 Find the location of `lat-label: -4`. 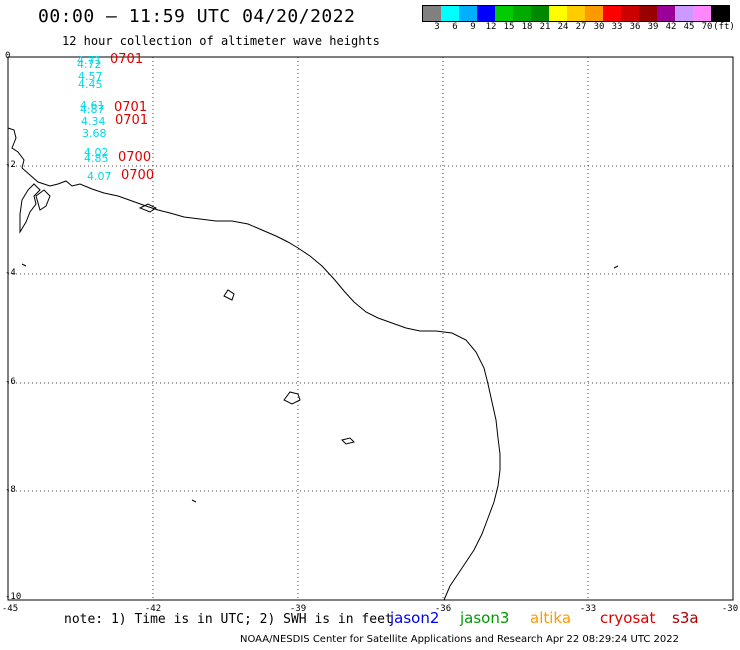

lat-label: -4 is located at coordinates (10, 273).